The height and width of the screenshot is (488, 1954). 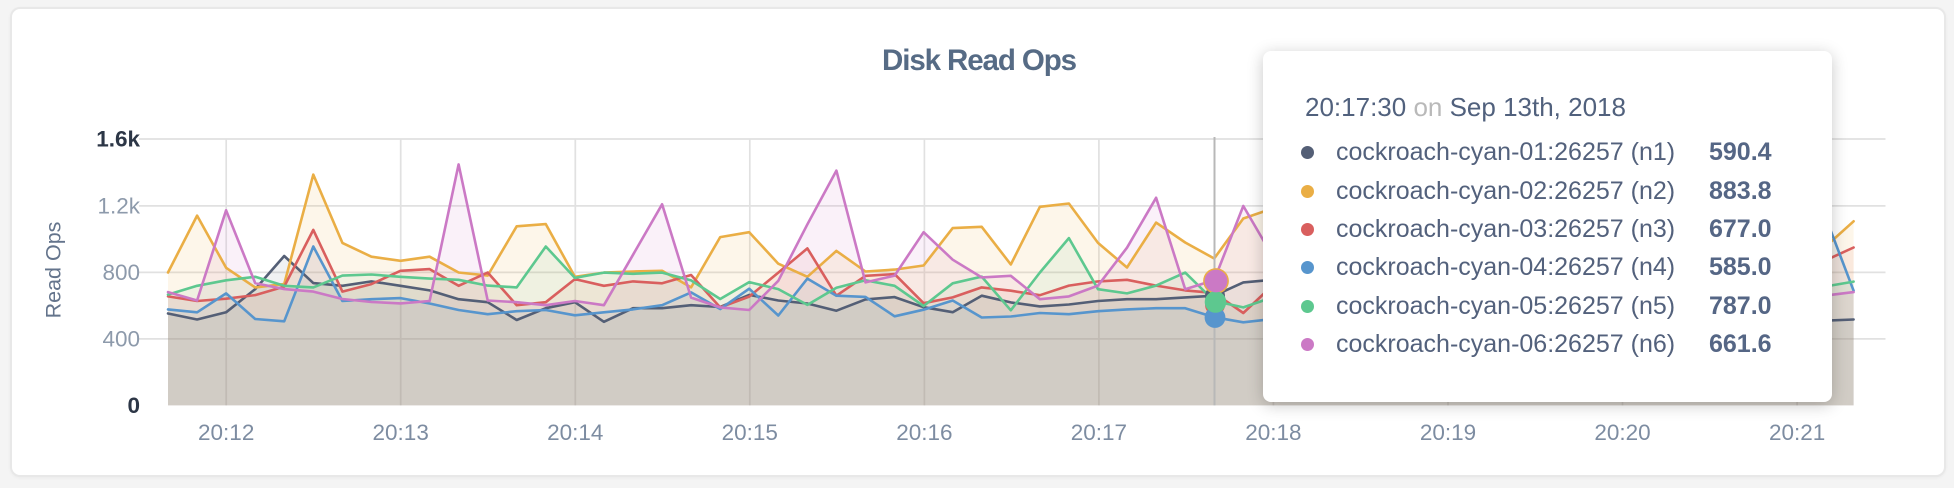 I want to click on svg-text: 20:12, so click(x=226, y=432).